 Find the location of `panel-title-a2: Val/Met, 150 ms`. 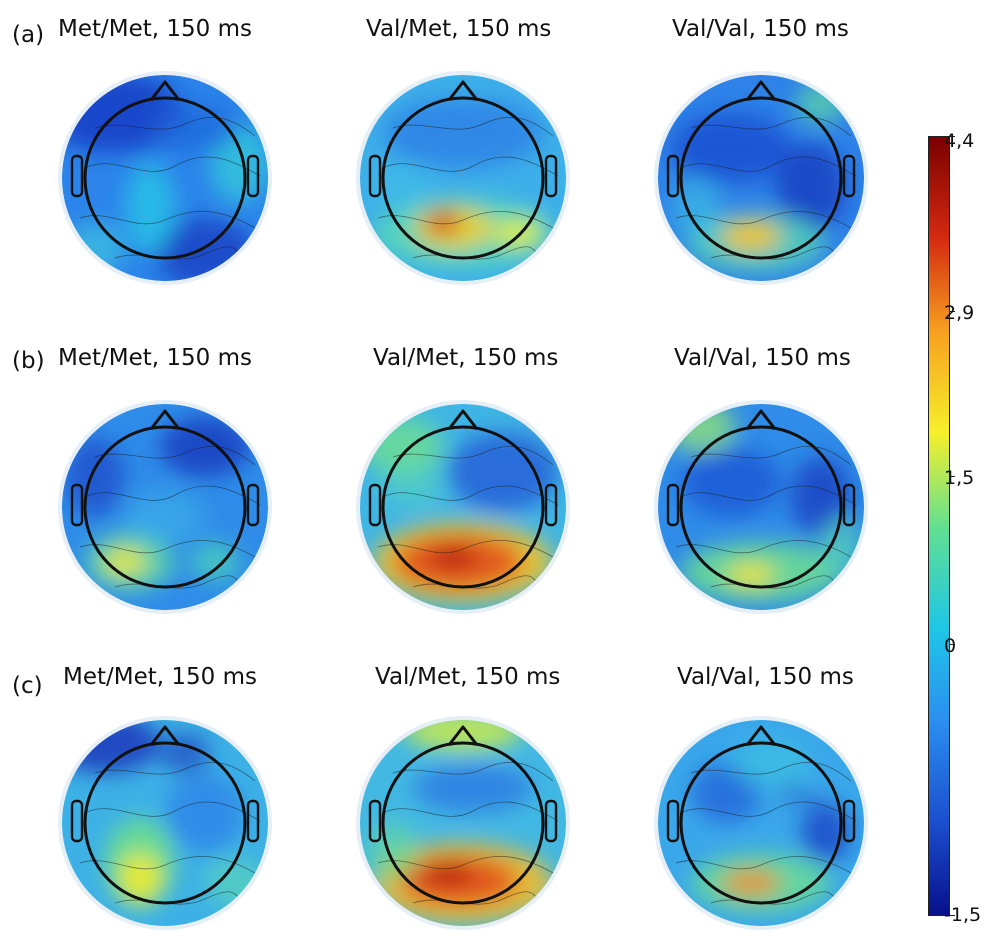

panel-title-a2: Val/Met, 150 ms is located at coordinates (459, 29).